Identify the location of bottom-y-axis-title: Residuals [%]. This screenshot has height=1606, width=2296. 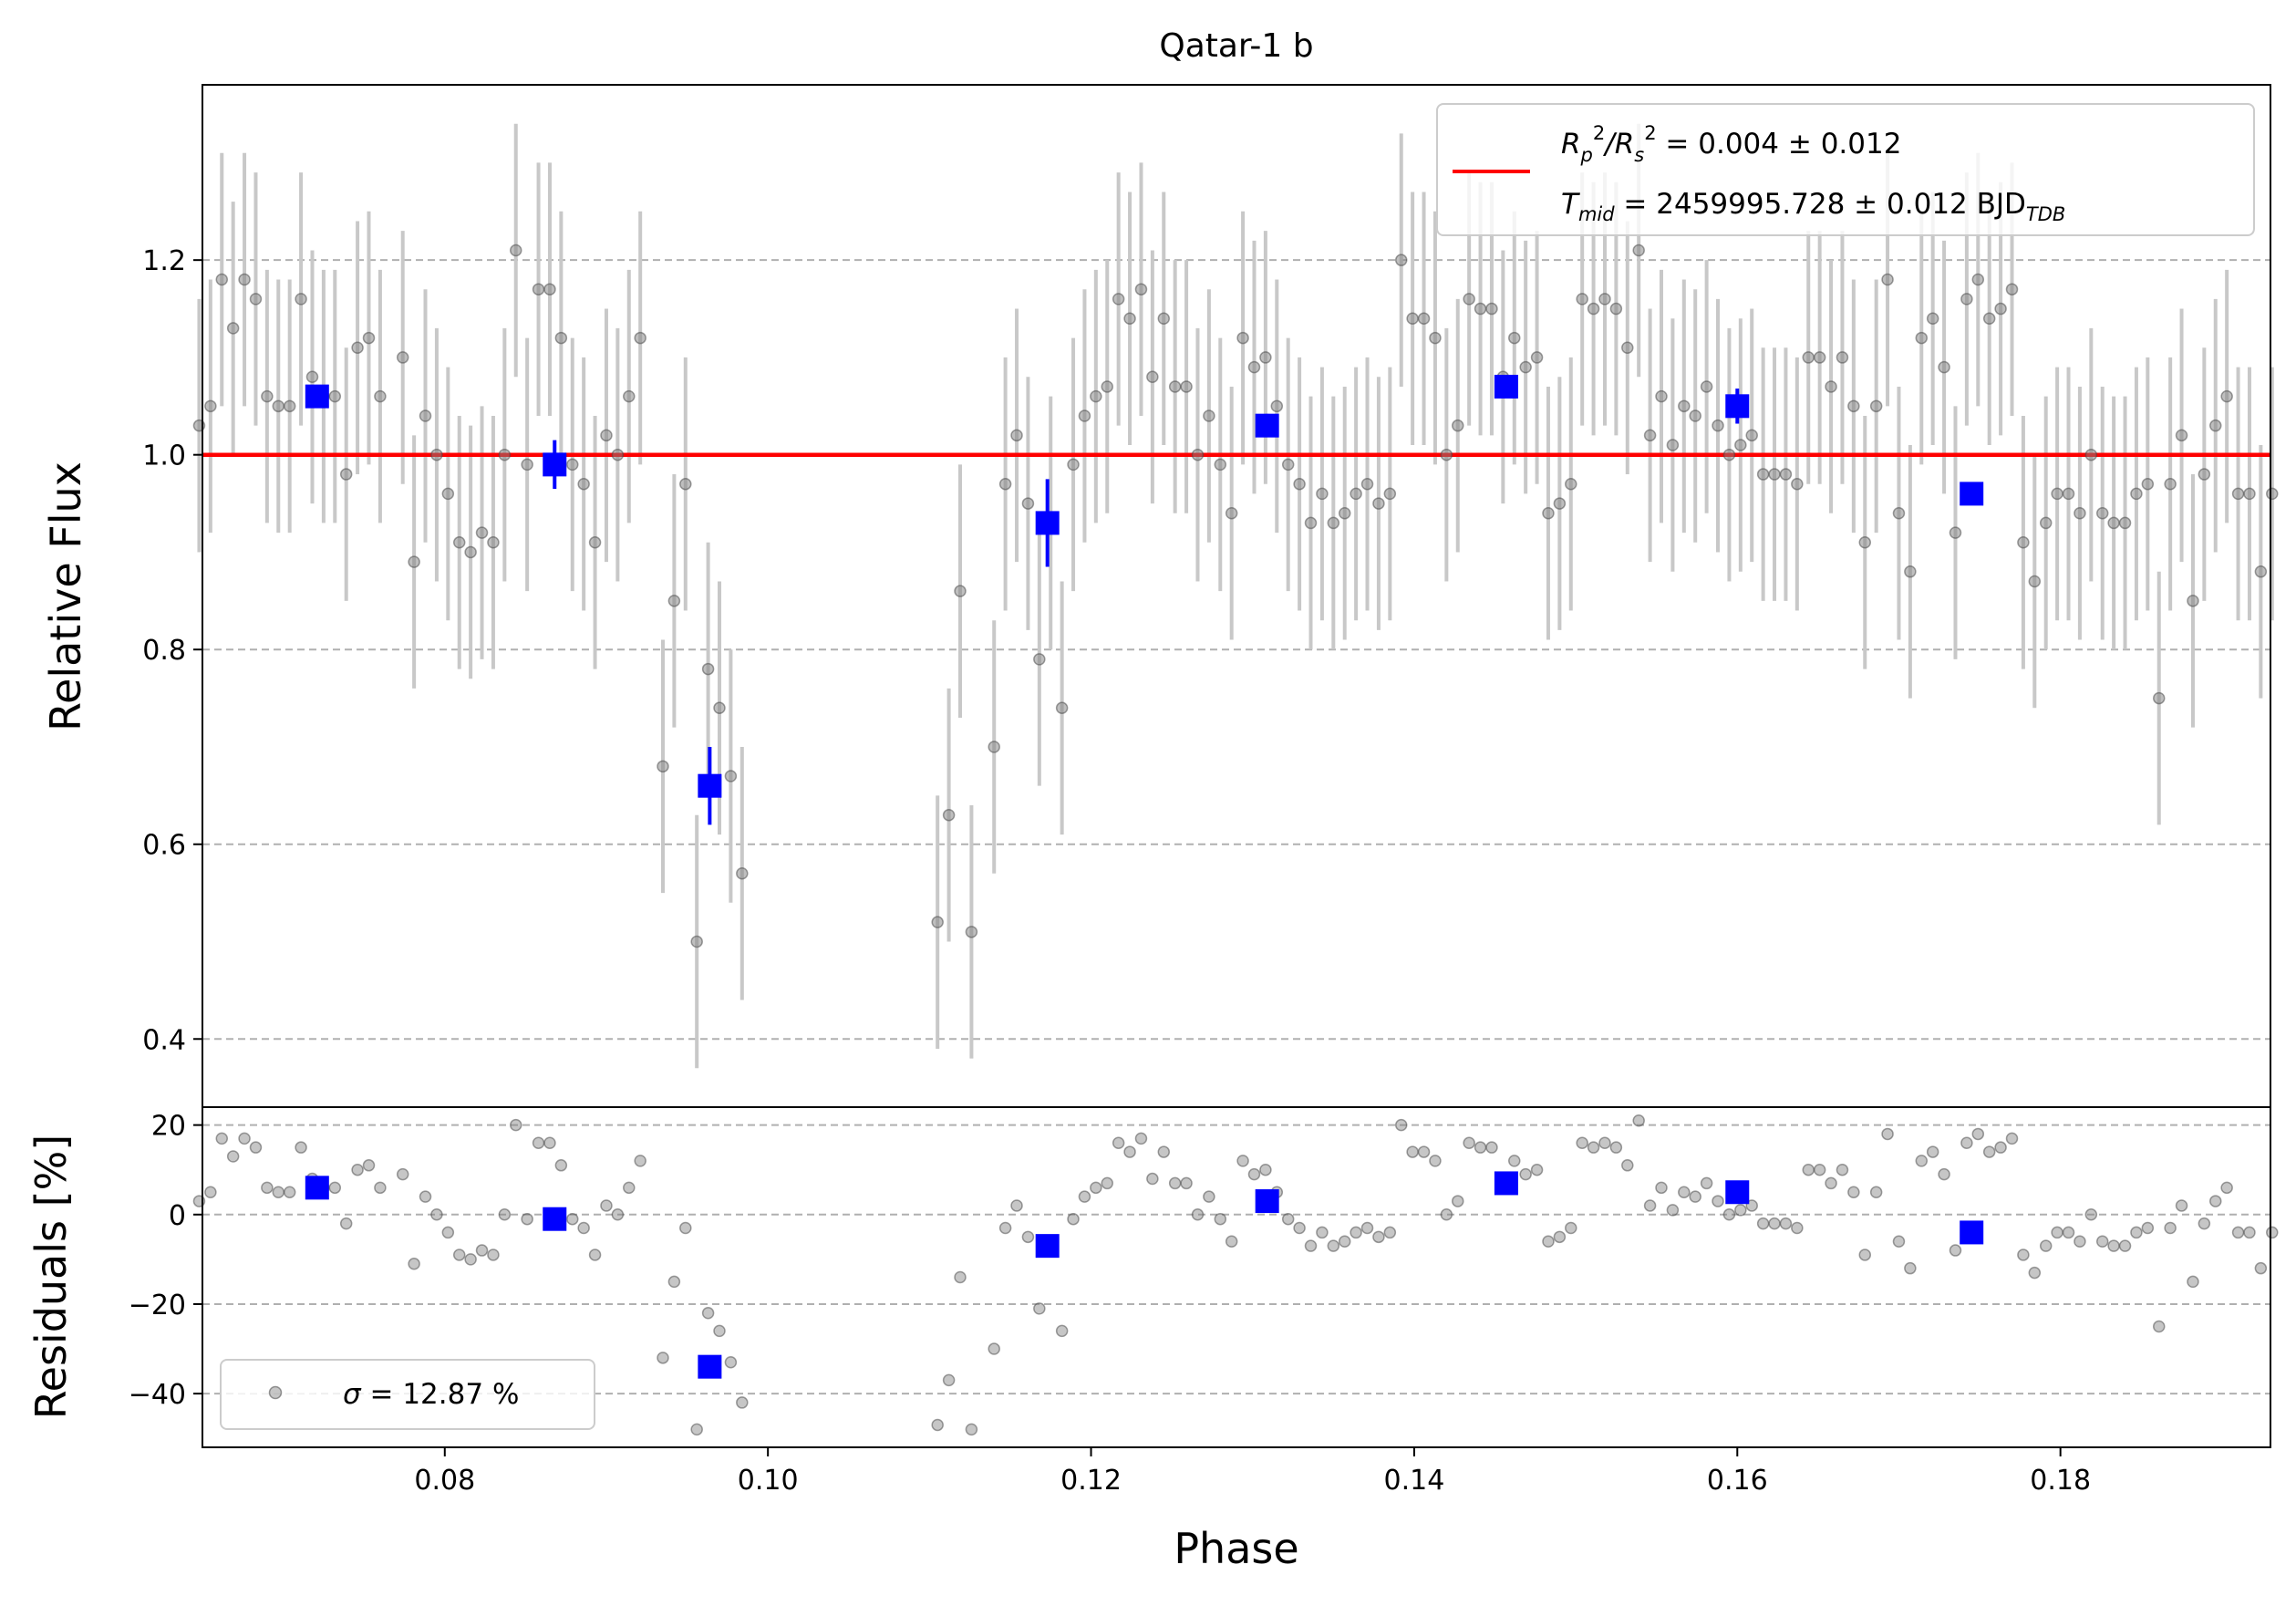
(51, 1277).